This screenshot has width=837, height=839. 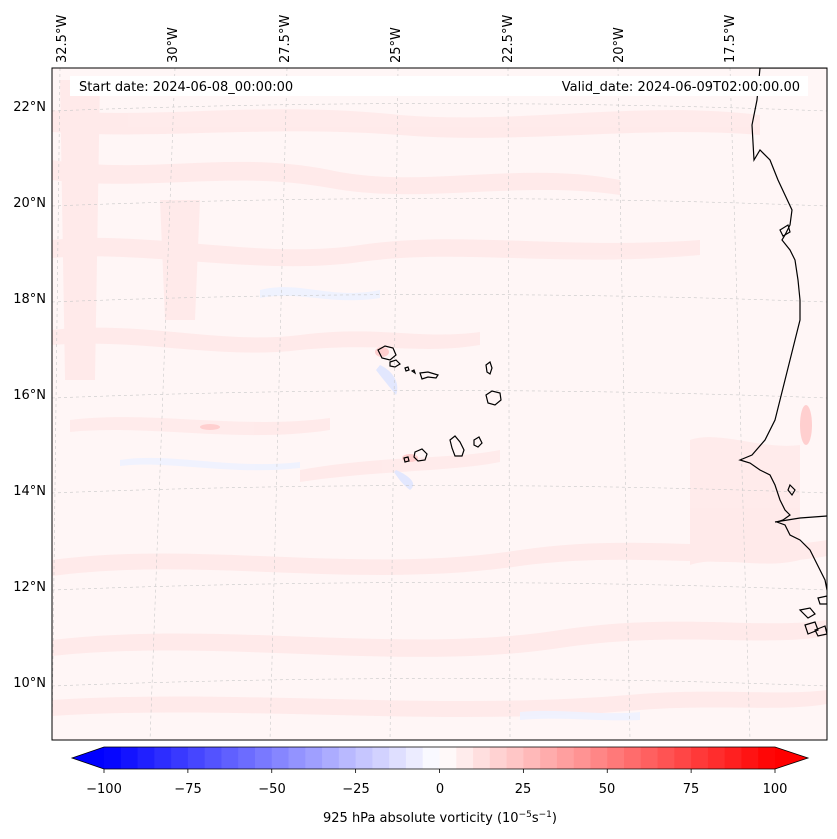 I want to click on lon-label: 27.5°W, so click(x=285, y=39).